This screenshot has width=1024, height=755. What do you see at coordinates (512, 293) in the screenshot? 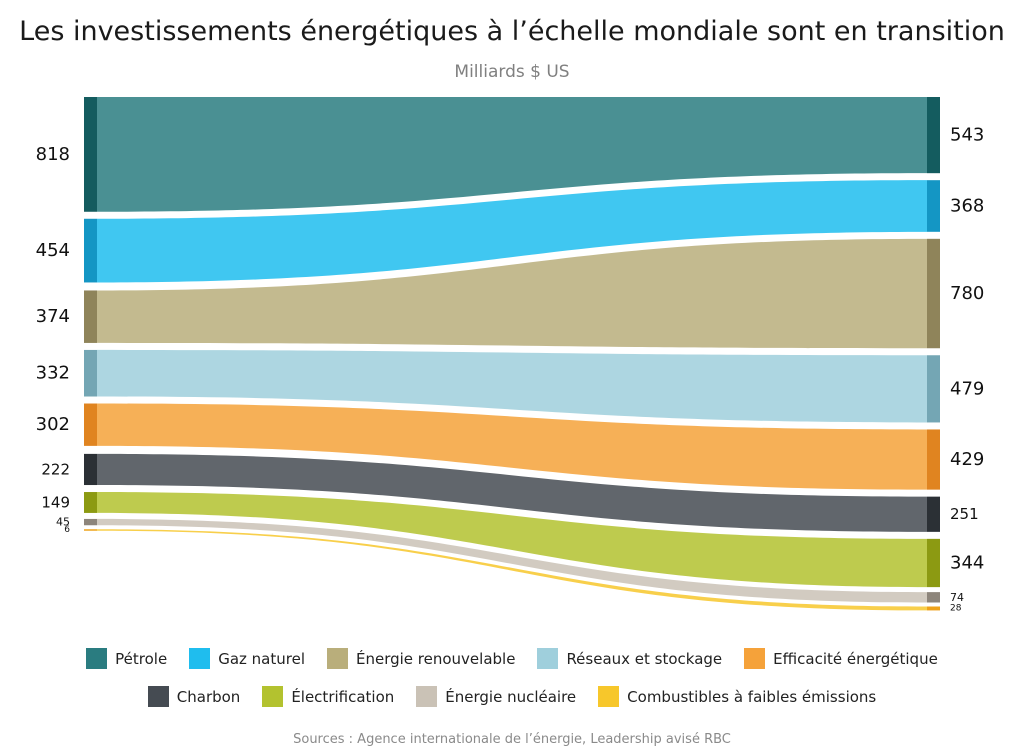
I see `flow-energie-renouvelable` at bounding box center [512, 293].